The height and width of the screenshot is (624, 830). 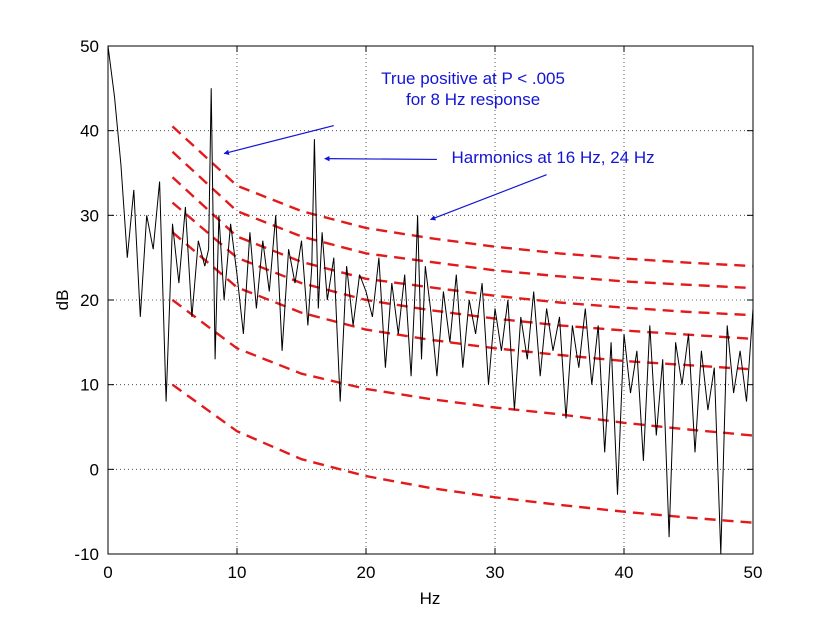 What do you see at coordinates (753, 572) in the screenshot?
I see `x-tick-label: 50` at bounding box center [753, 572].